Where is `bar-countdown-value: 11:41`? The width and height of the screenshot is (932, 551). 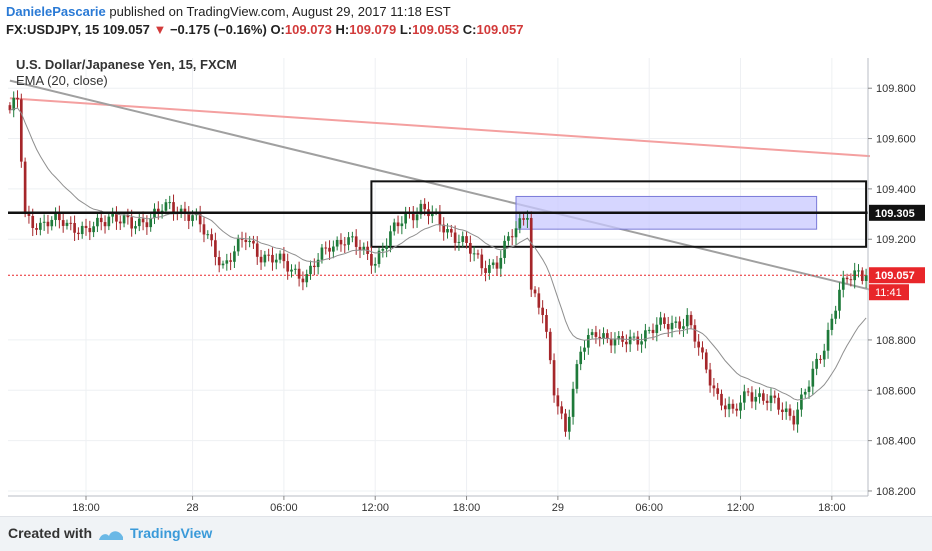 bar-countdown-value: 11:41 is located at coordinates (888, 293).